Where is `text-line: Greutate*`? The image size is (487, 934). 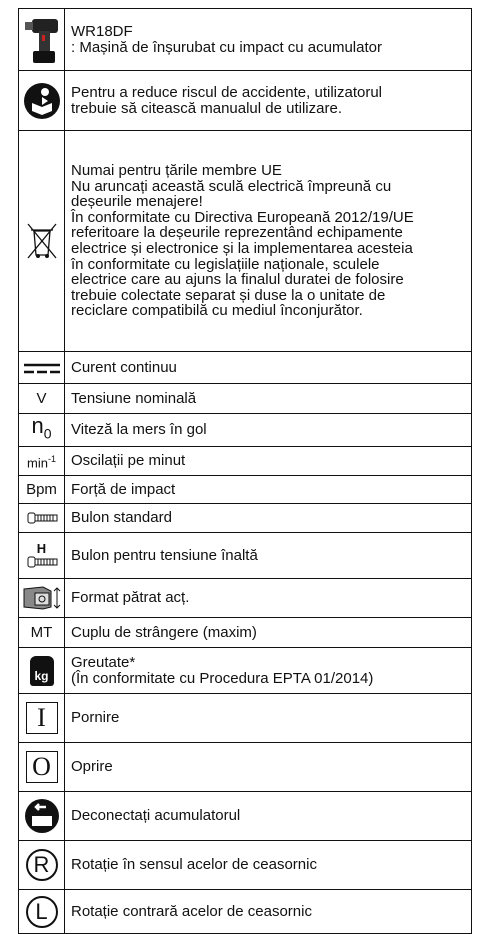
text-line: Greutate* is located at coordinates (103, 662).